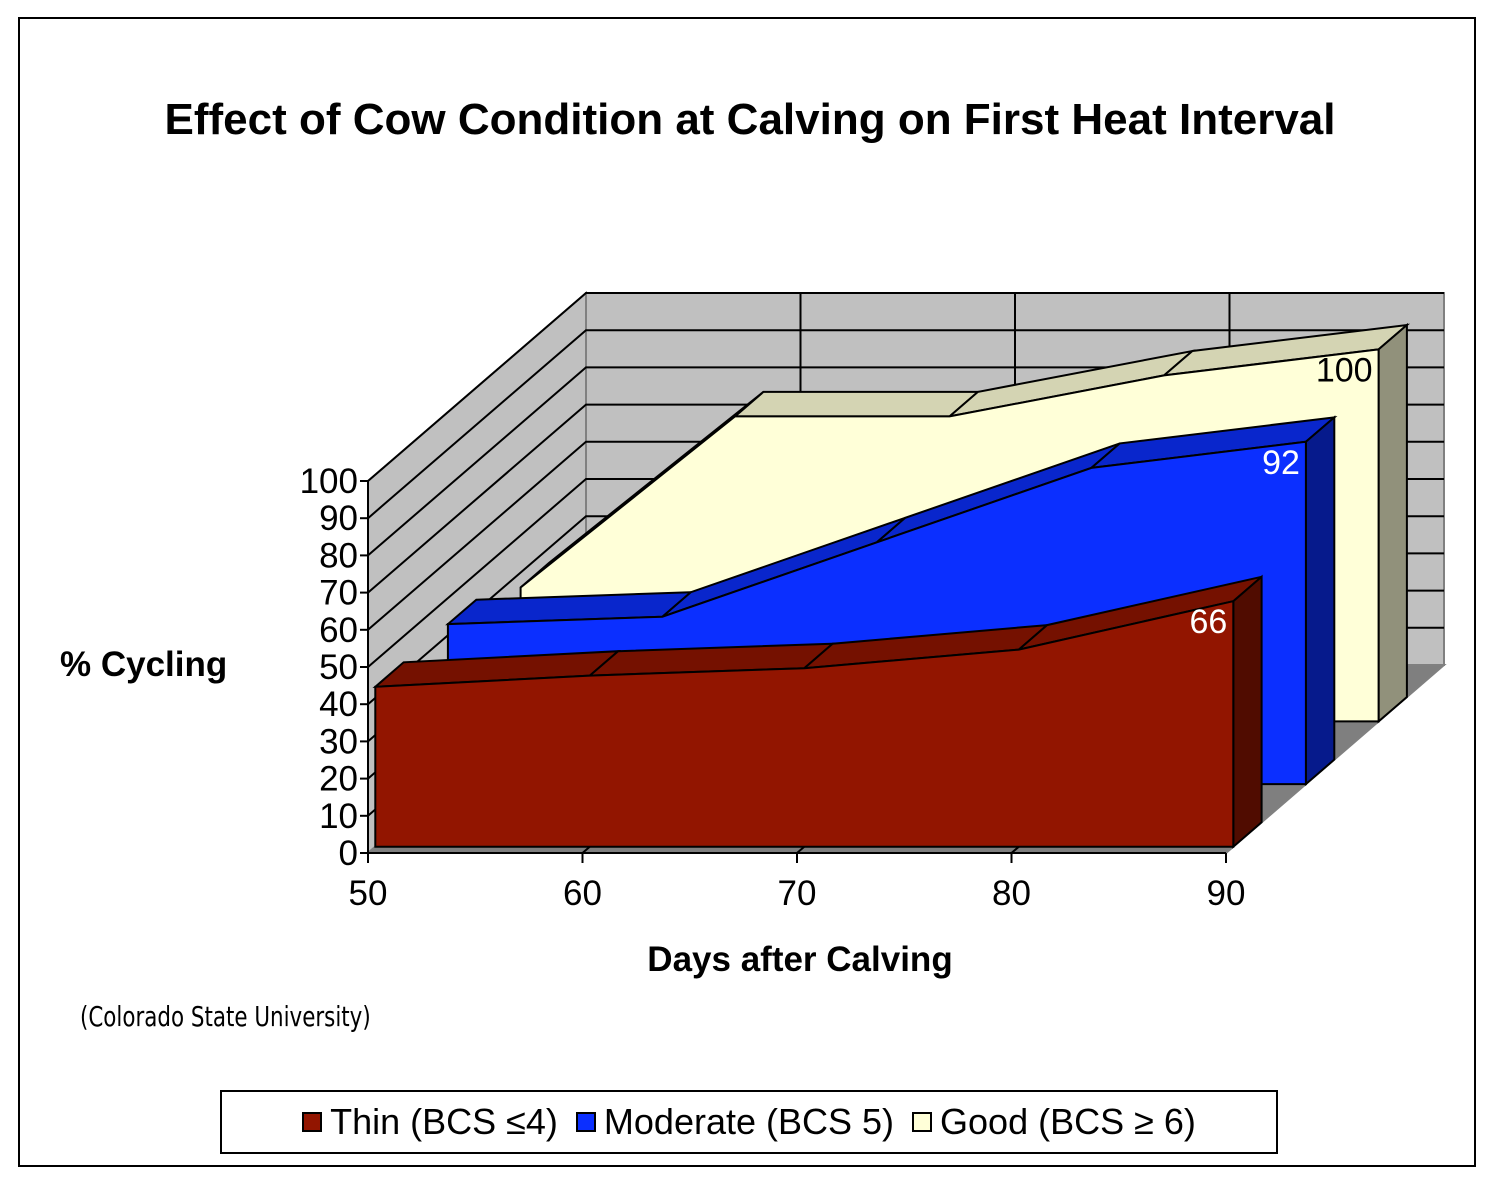 The width and height of the screenshot is (1500, 1188). I want to click on y-tick-label: 100, so click(329, 481).